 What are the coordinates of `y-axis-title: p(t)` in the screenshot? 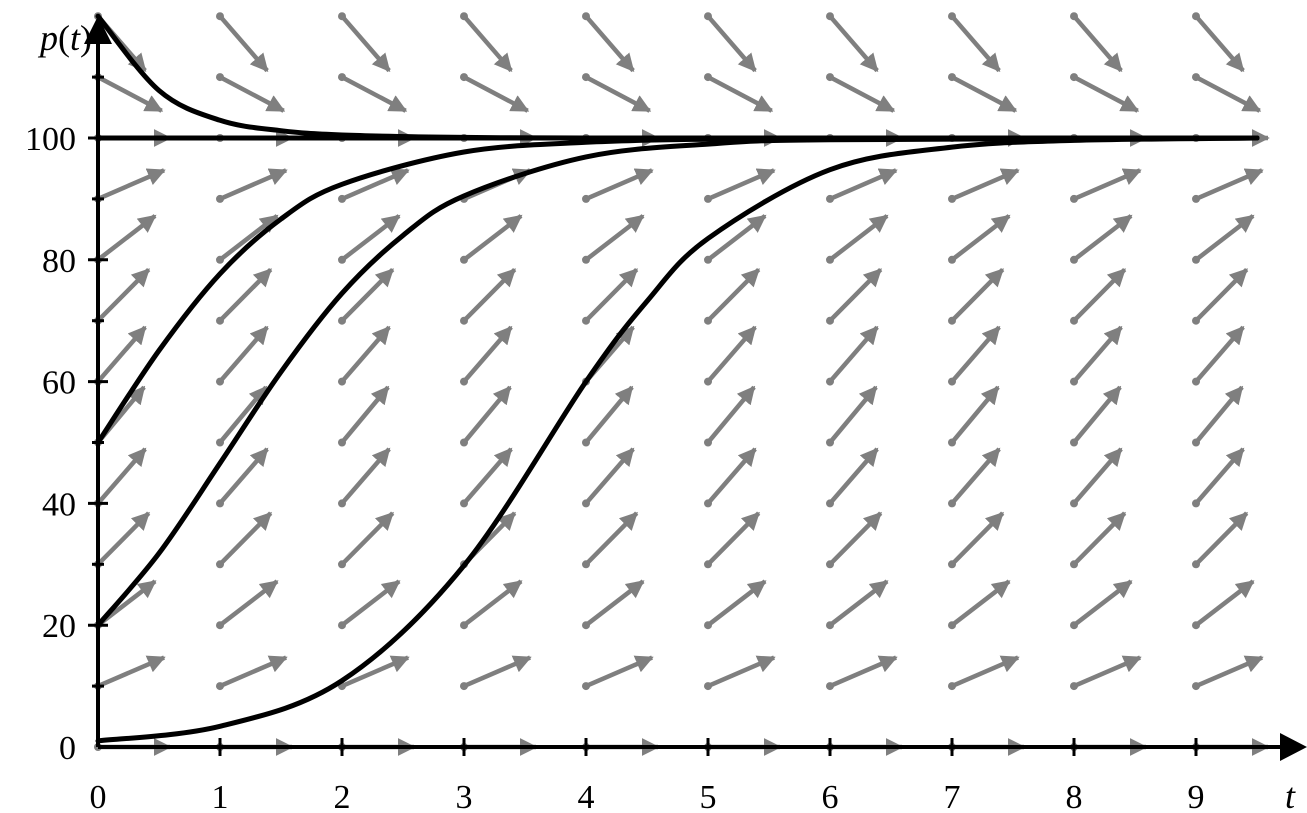 It's located at (64, 38).